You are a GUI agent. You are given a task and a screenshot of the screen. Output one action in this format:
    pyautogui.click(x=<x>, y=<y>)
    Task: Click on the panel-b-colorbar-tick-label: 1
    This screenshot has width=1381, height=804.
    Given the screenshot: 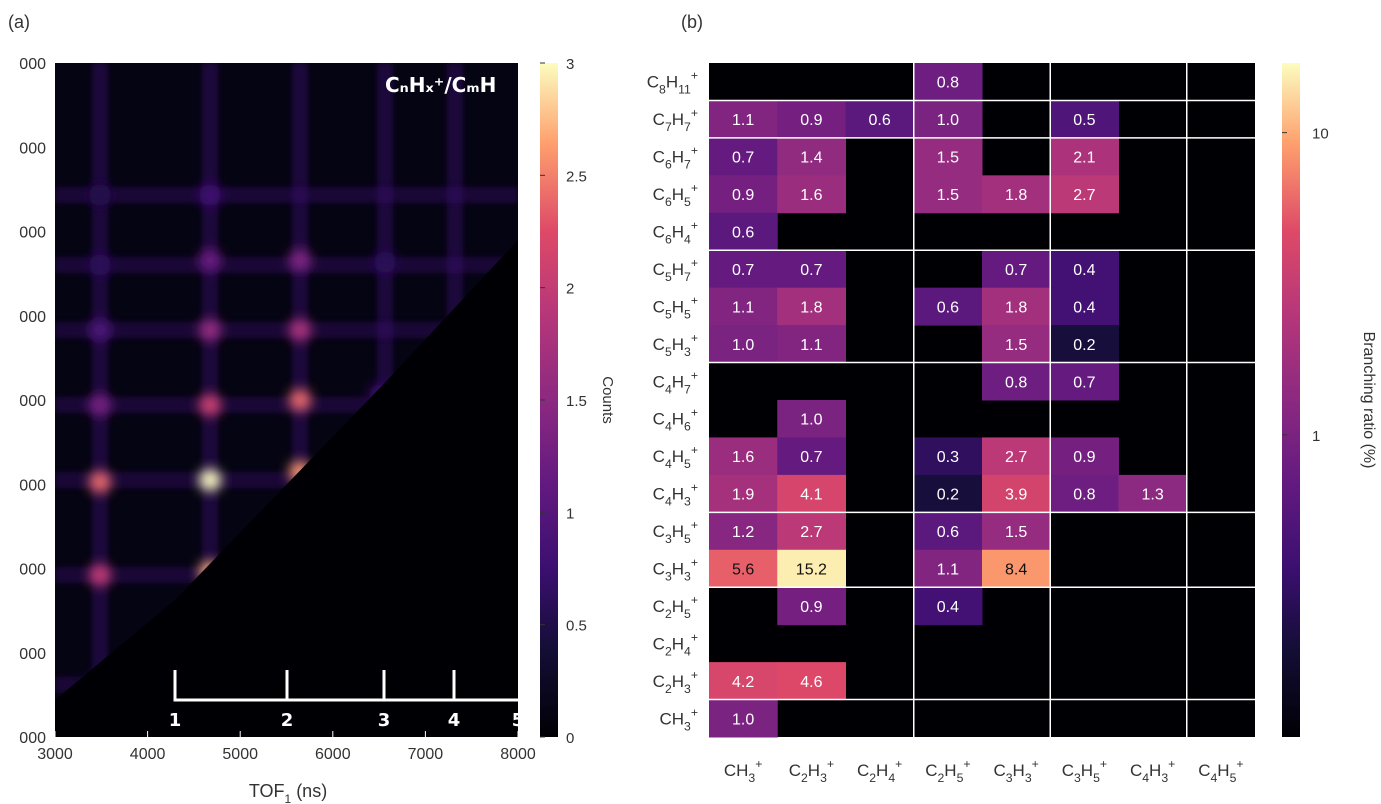 What is the action you would take?
    pyautogui.click(x=1316, y=436)
    